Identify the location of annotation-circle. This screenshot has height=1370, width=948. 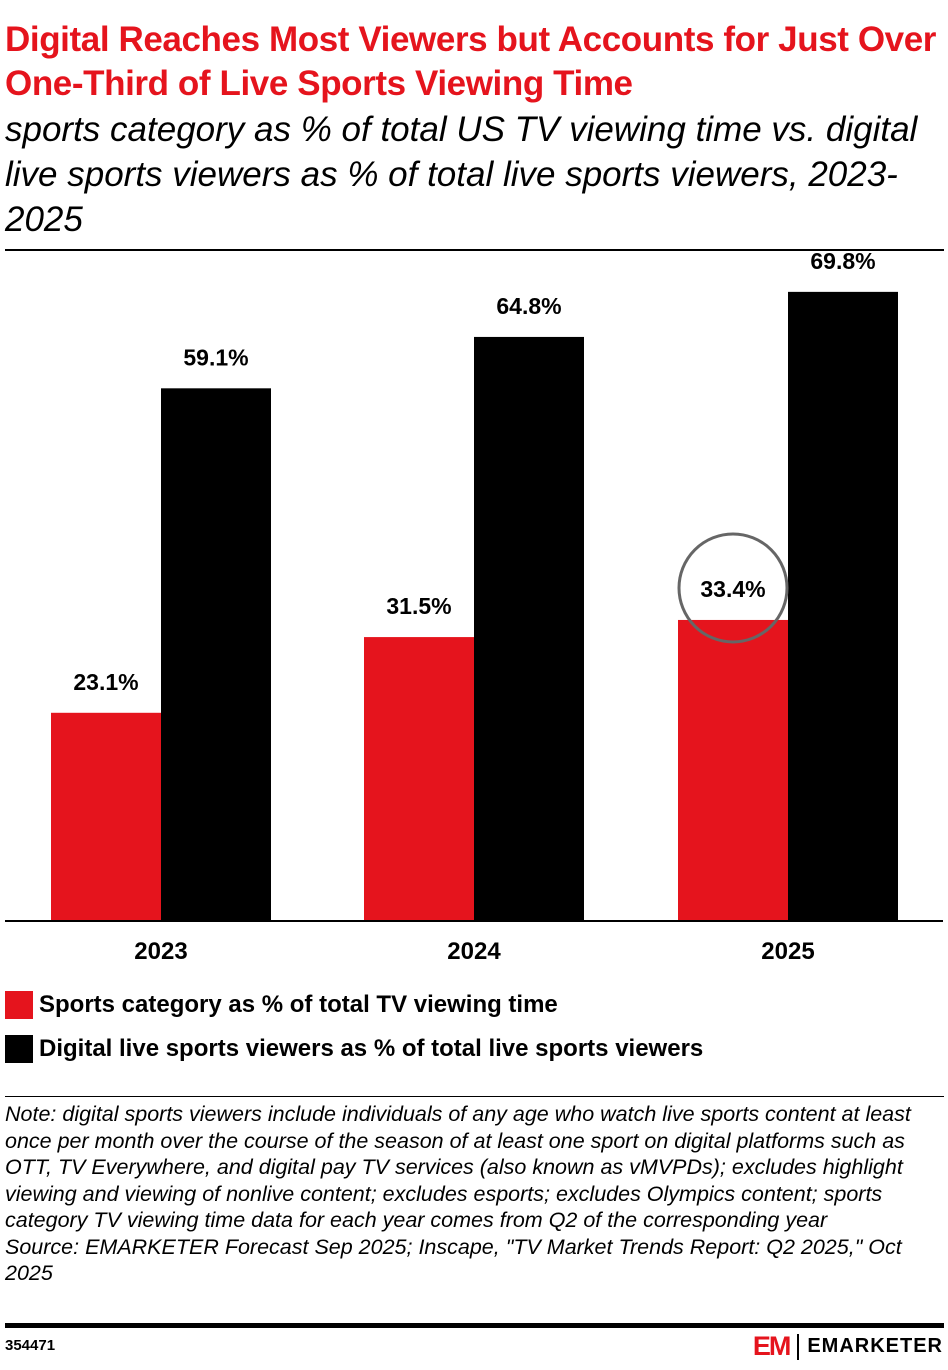
(733, 588).